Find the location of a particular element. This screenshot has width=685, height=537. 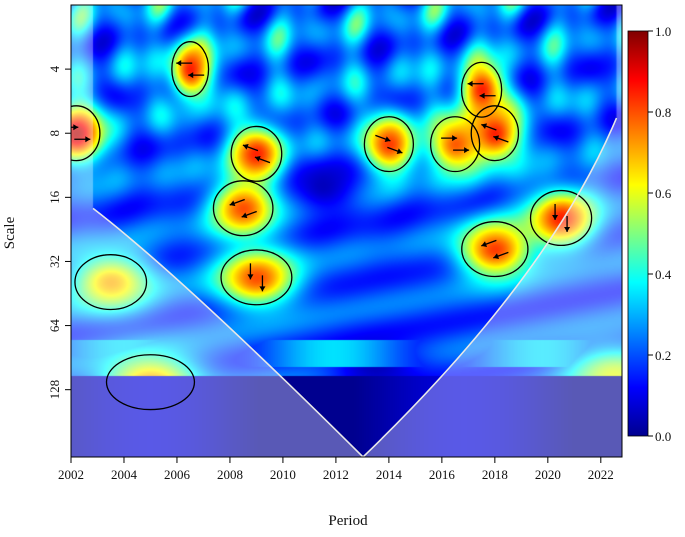

x-tick-label: 2006 is located at coordinates (177, 474).